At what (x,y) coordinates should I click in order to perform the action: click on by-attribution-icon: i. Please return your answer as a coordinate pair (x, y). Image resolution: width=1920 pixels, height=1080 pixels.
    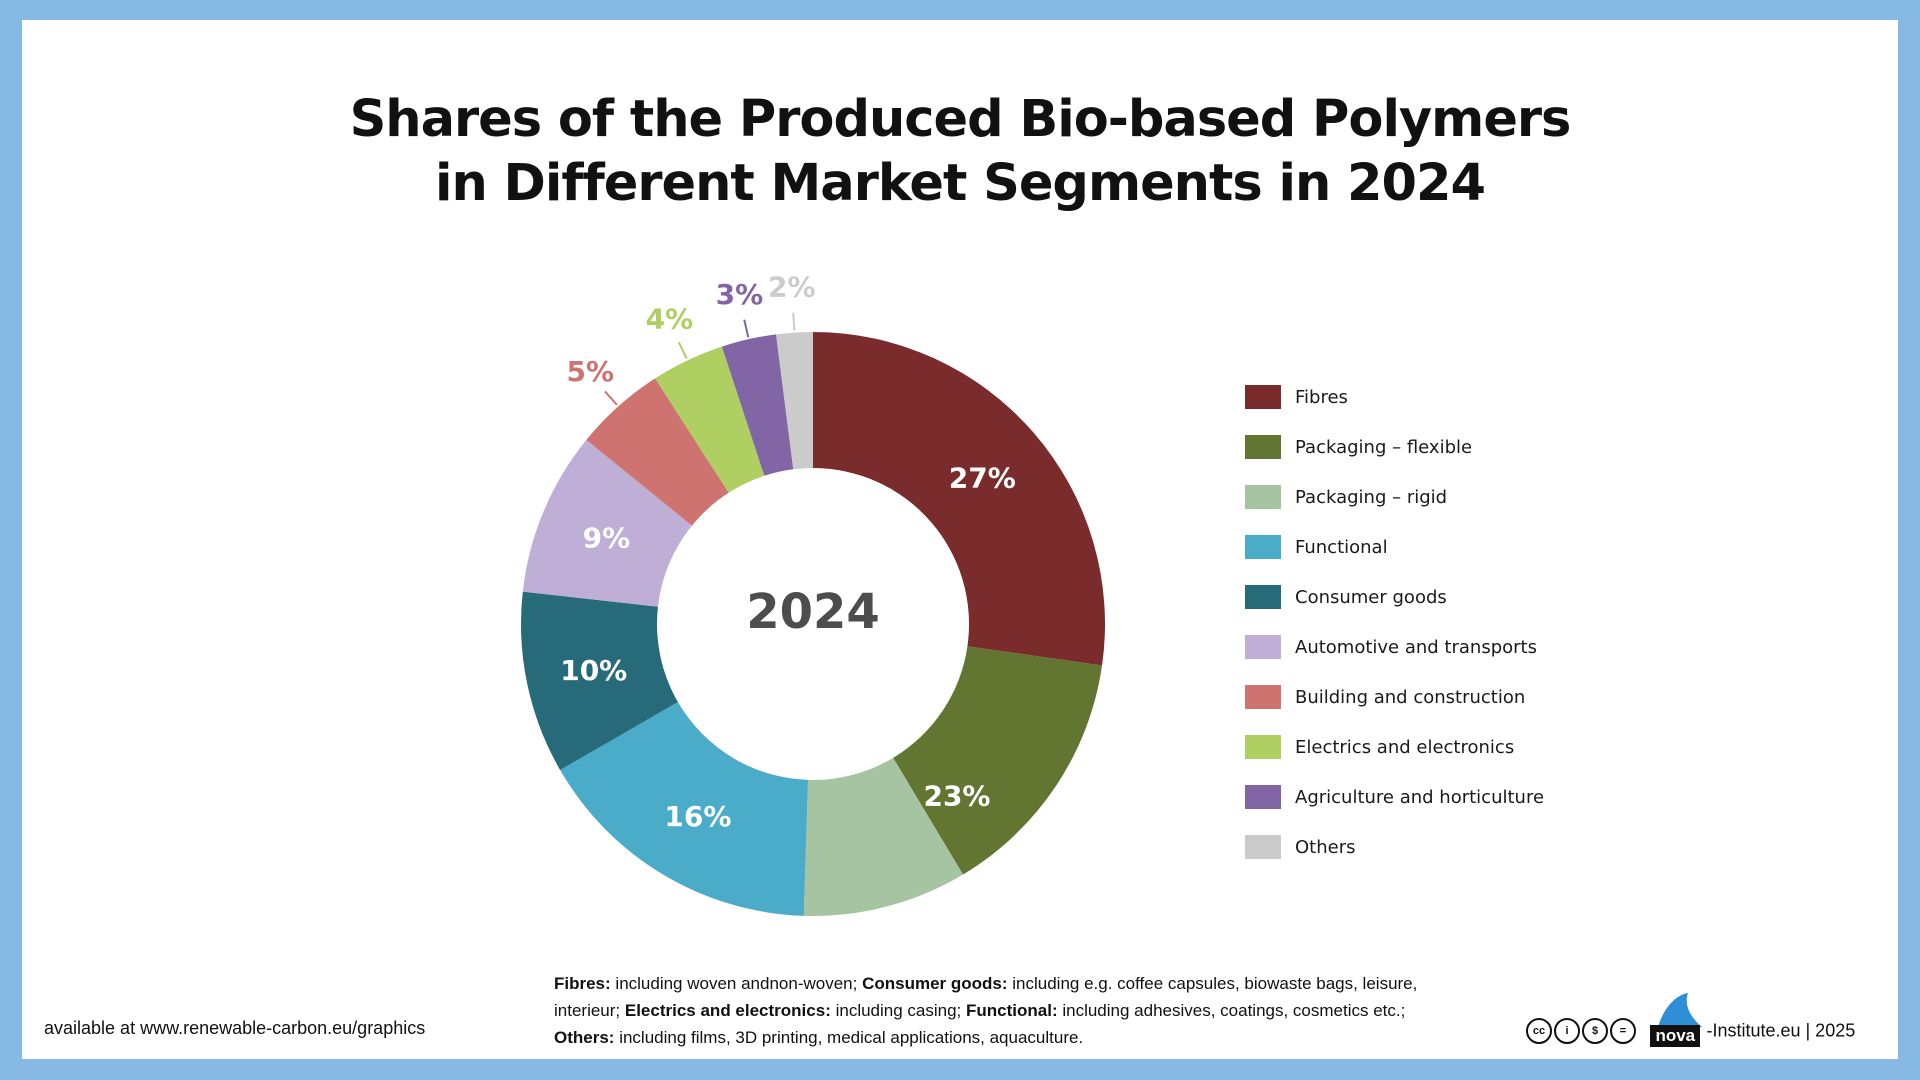
    Looking at the image, I should click on (1567, 1031).